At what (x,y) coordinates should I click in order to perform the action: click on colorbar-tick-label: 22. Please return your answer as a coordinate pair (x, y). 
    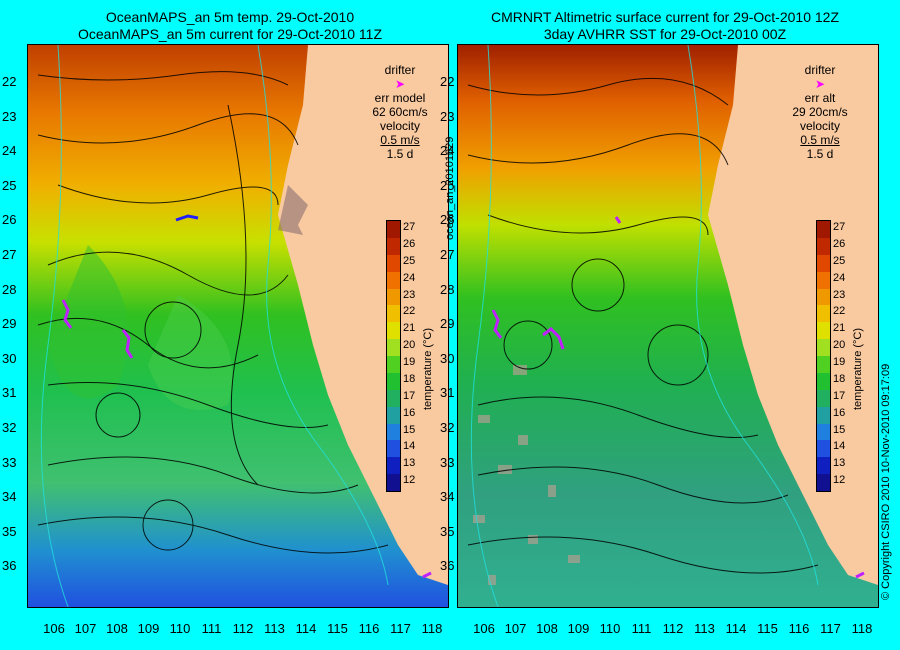
    Looking at the image, I should click on (839, 311).